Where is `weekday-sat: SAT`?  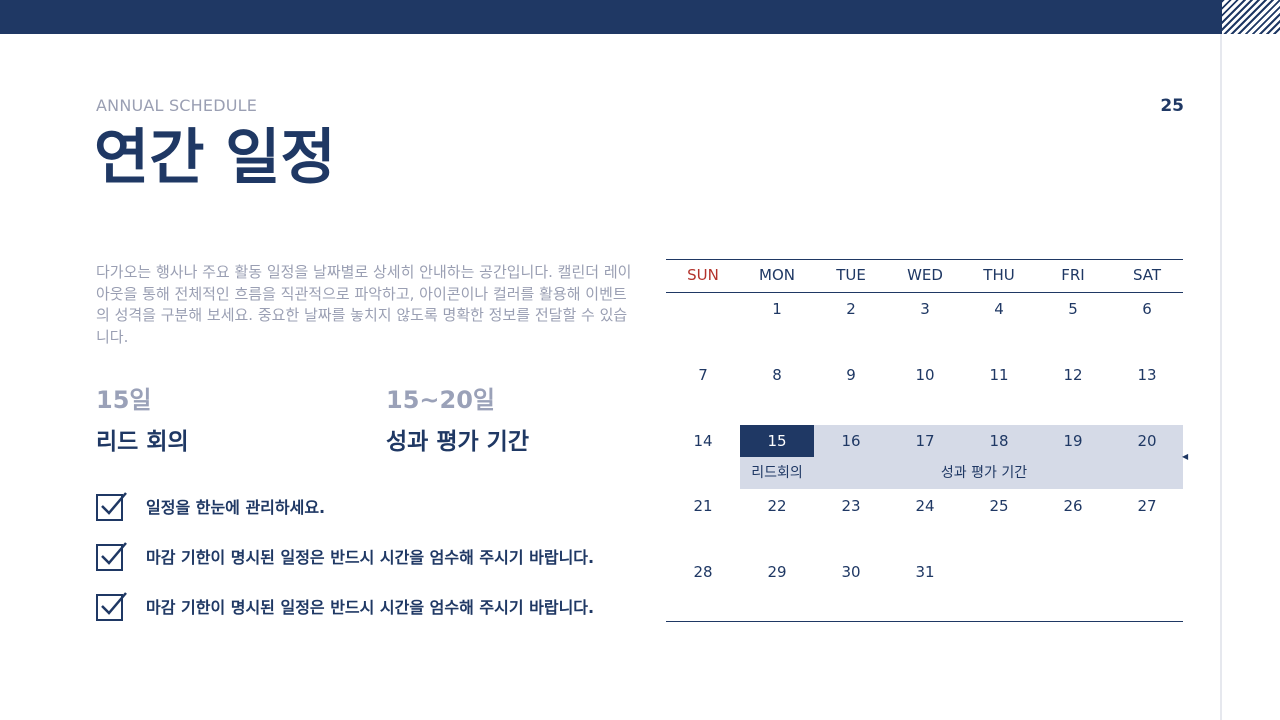
weekday-sat: SAT is located at coordinates (1147, 275).